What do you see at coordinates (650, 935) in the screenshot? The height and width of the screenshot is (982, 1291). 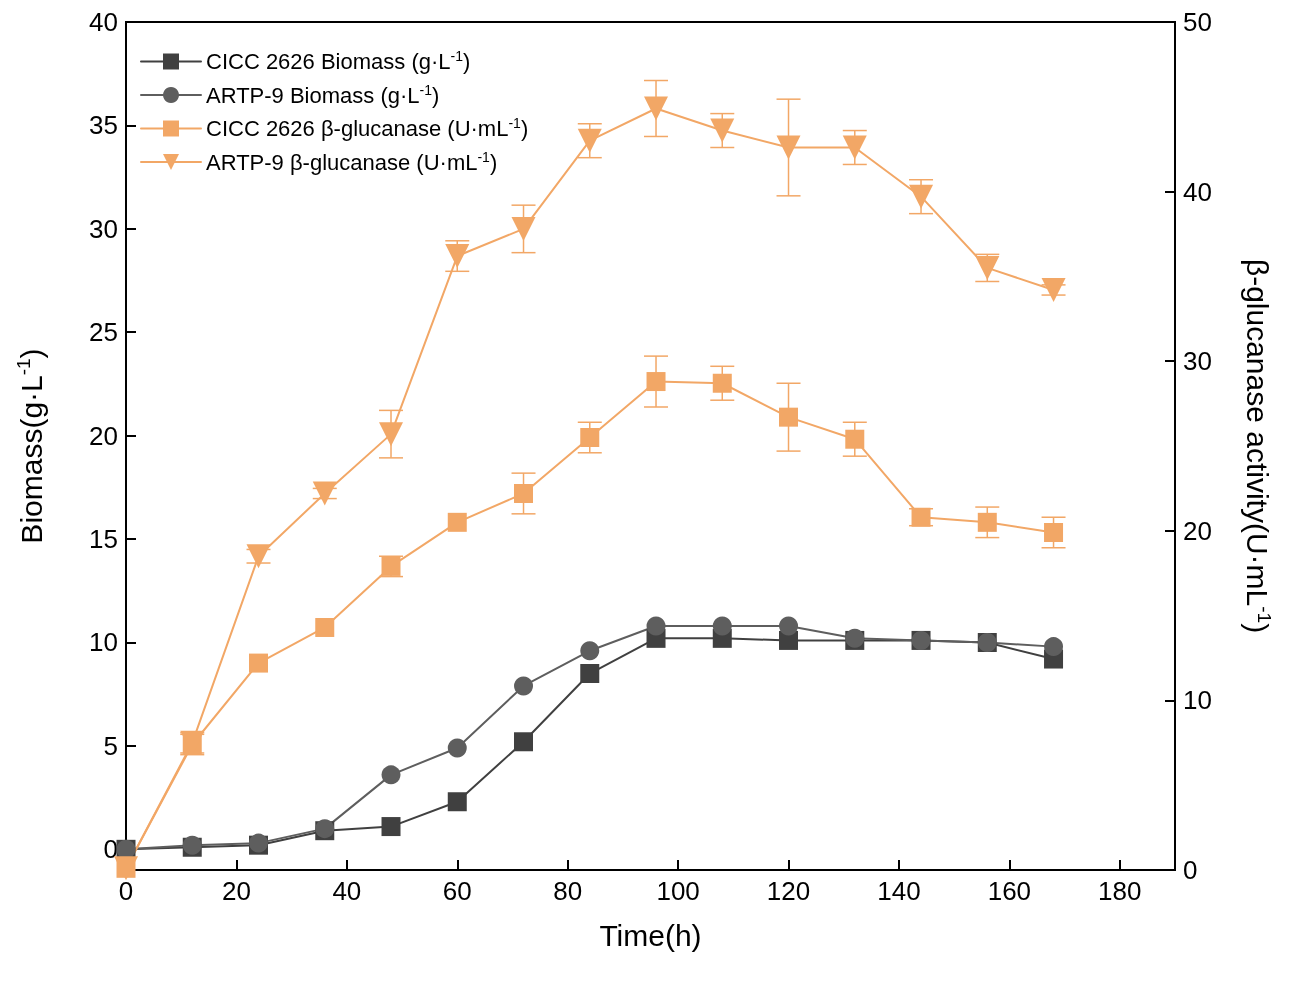 I see `x-axis-title: Time(h)` at bounding box center [650, 935].